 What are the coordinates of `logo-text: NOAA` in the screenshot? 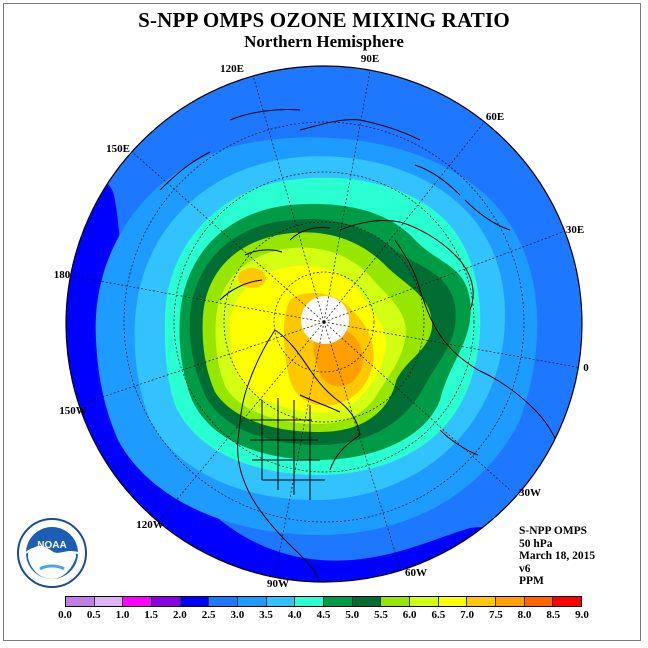 It's located at (51, 545).